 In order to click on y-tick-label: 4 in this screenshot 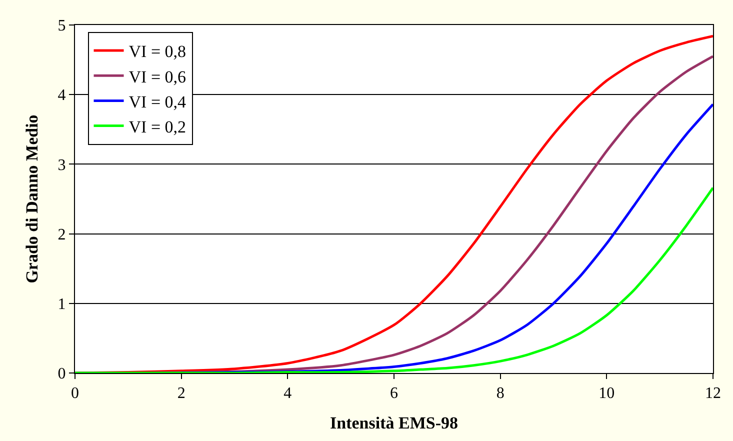, I will do `click(62, 95)`.